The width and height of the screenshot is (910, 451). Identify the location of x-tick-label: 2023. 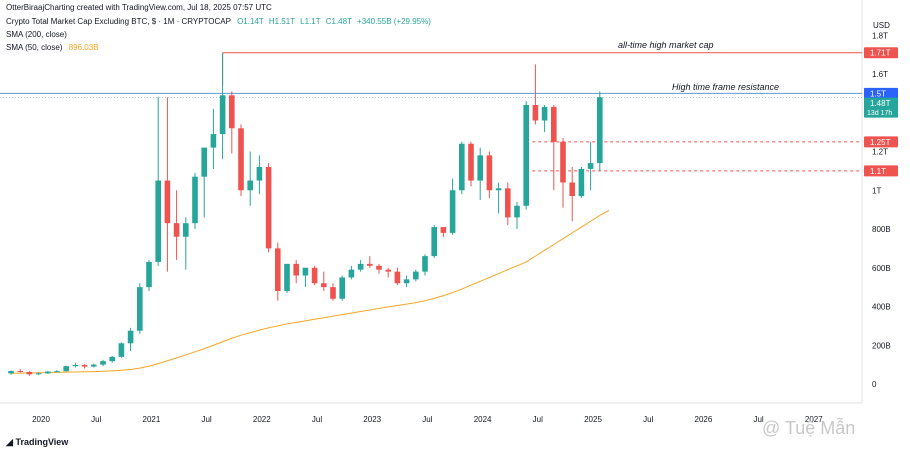
(372, 419).